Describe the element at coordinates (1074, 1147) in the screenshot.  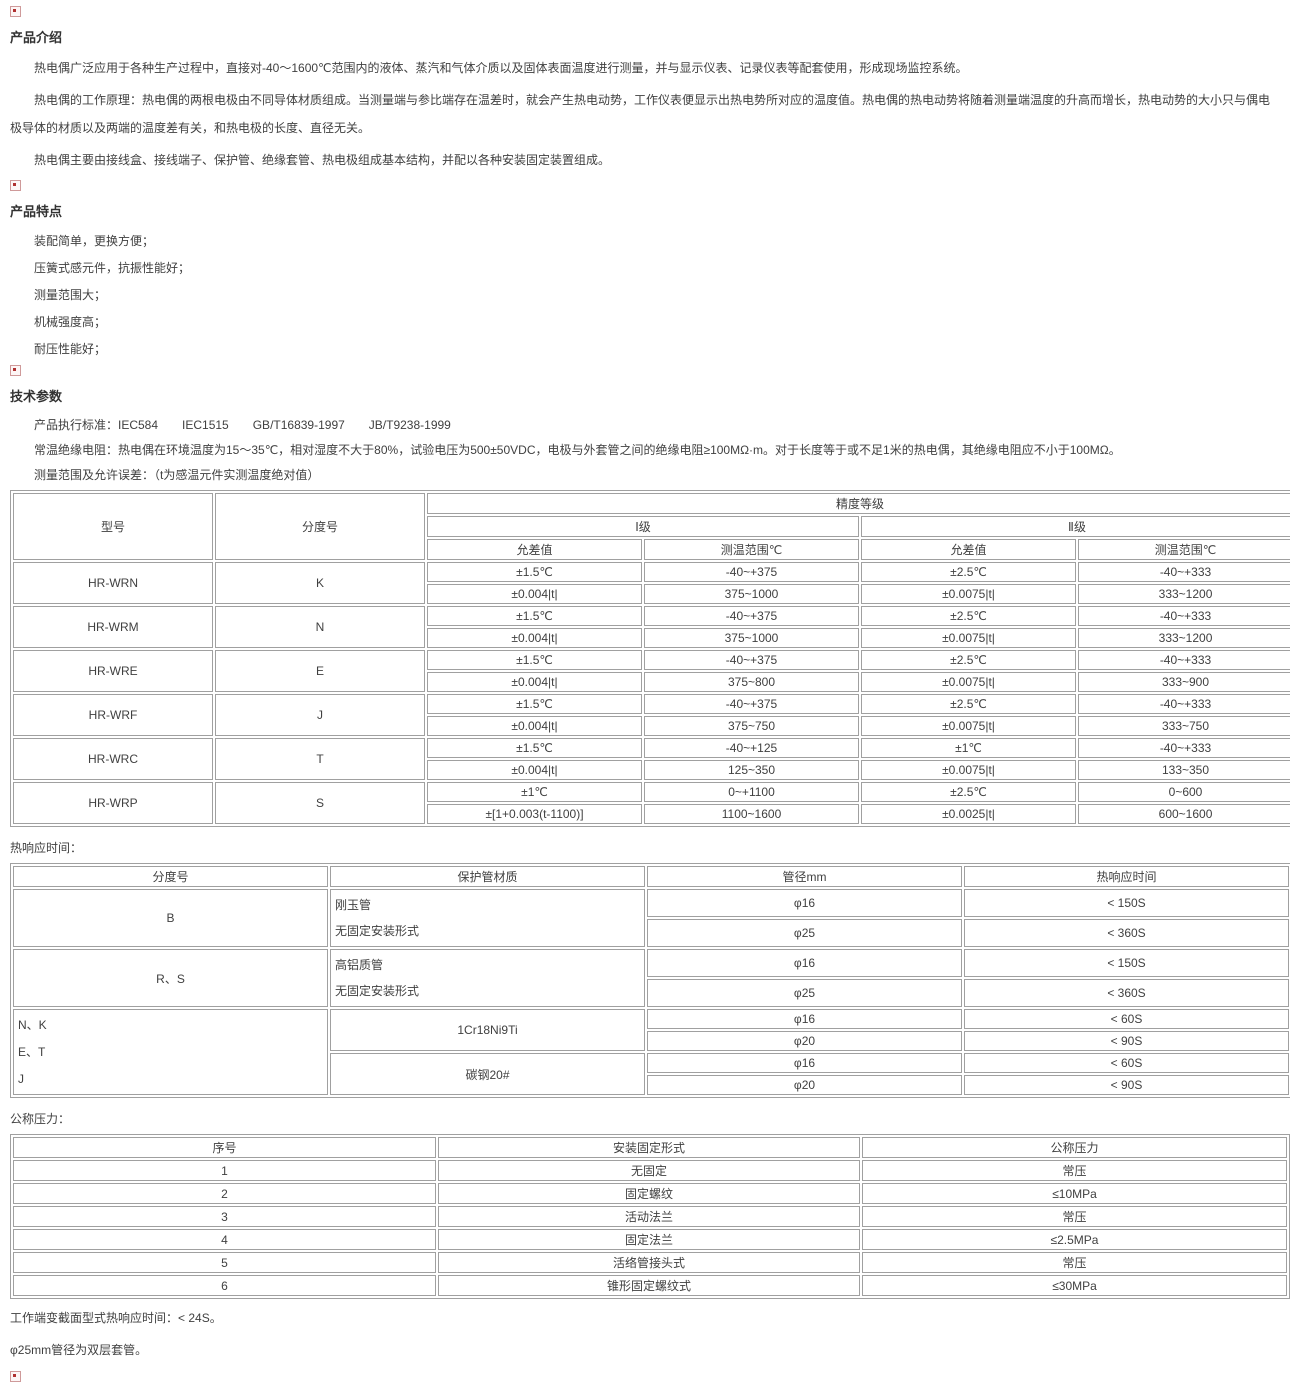
I see `col-header-nominal-pressure: 公称压力` at that location.